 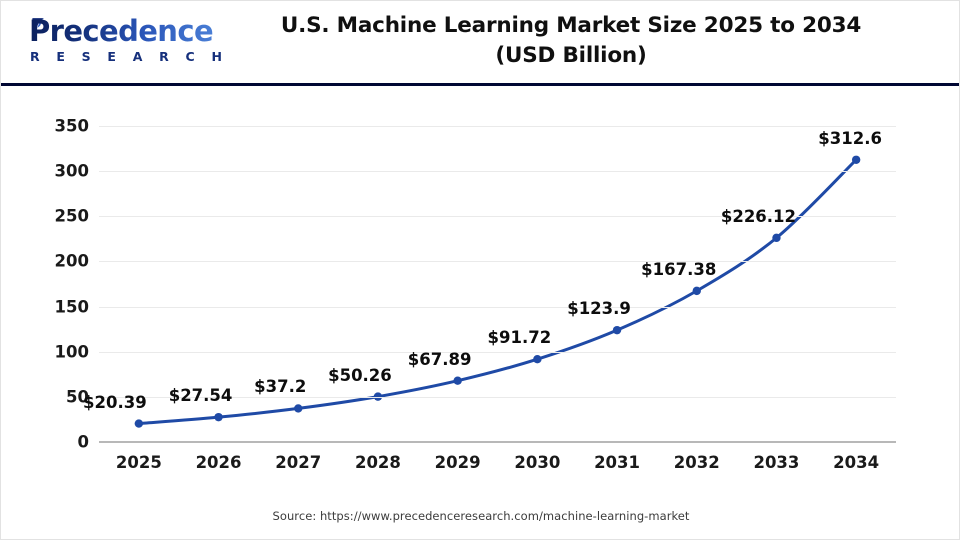 What do you see at coordinates (571, 55) in the screenshot?
I see `title-line-2: (USD Billion)` at bounding box center [571, 55].